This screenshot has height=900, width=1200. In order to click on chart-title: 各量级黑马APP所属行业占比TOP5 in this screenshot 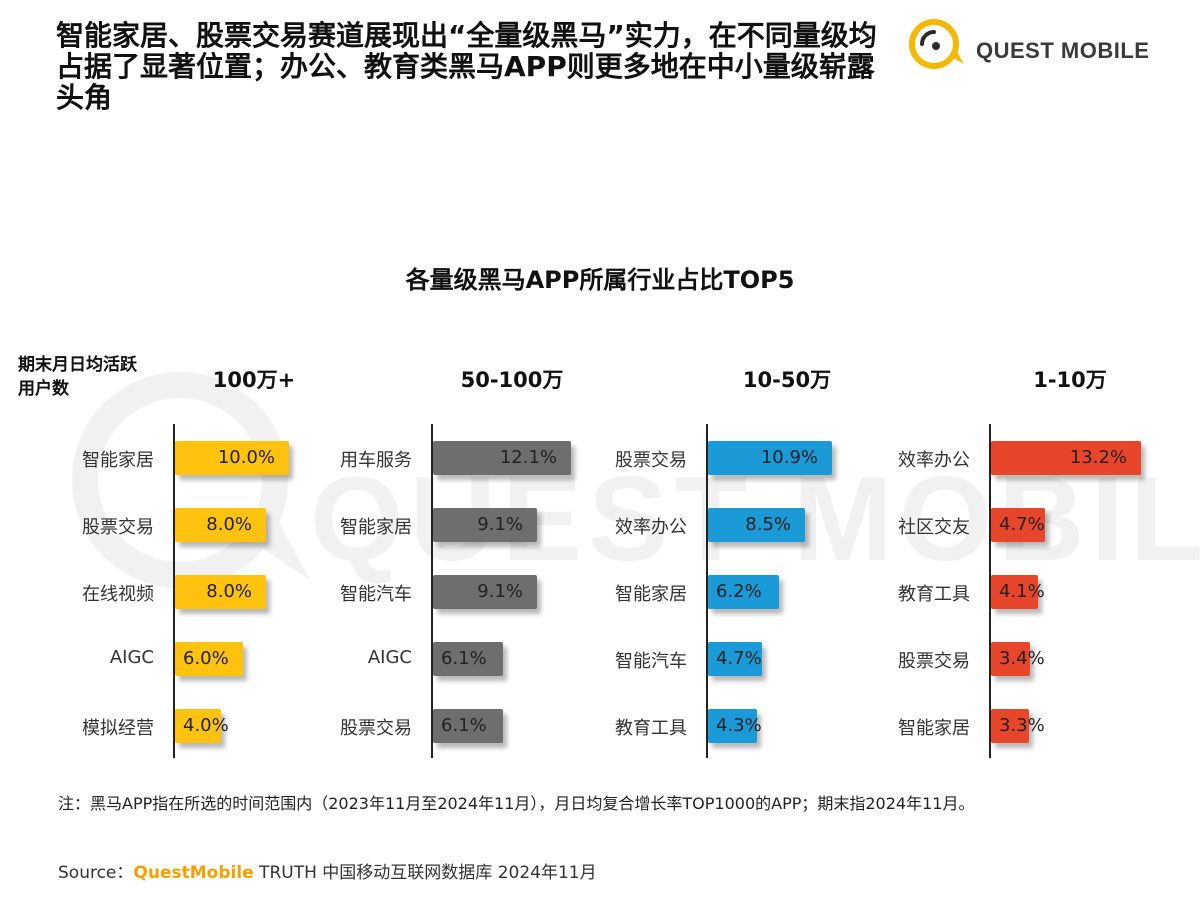, I will do `click(600, 280)`.